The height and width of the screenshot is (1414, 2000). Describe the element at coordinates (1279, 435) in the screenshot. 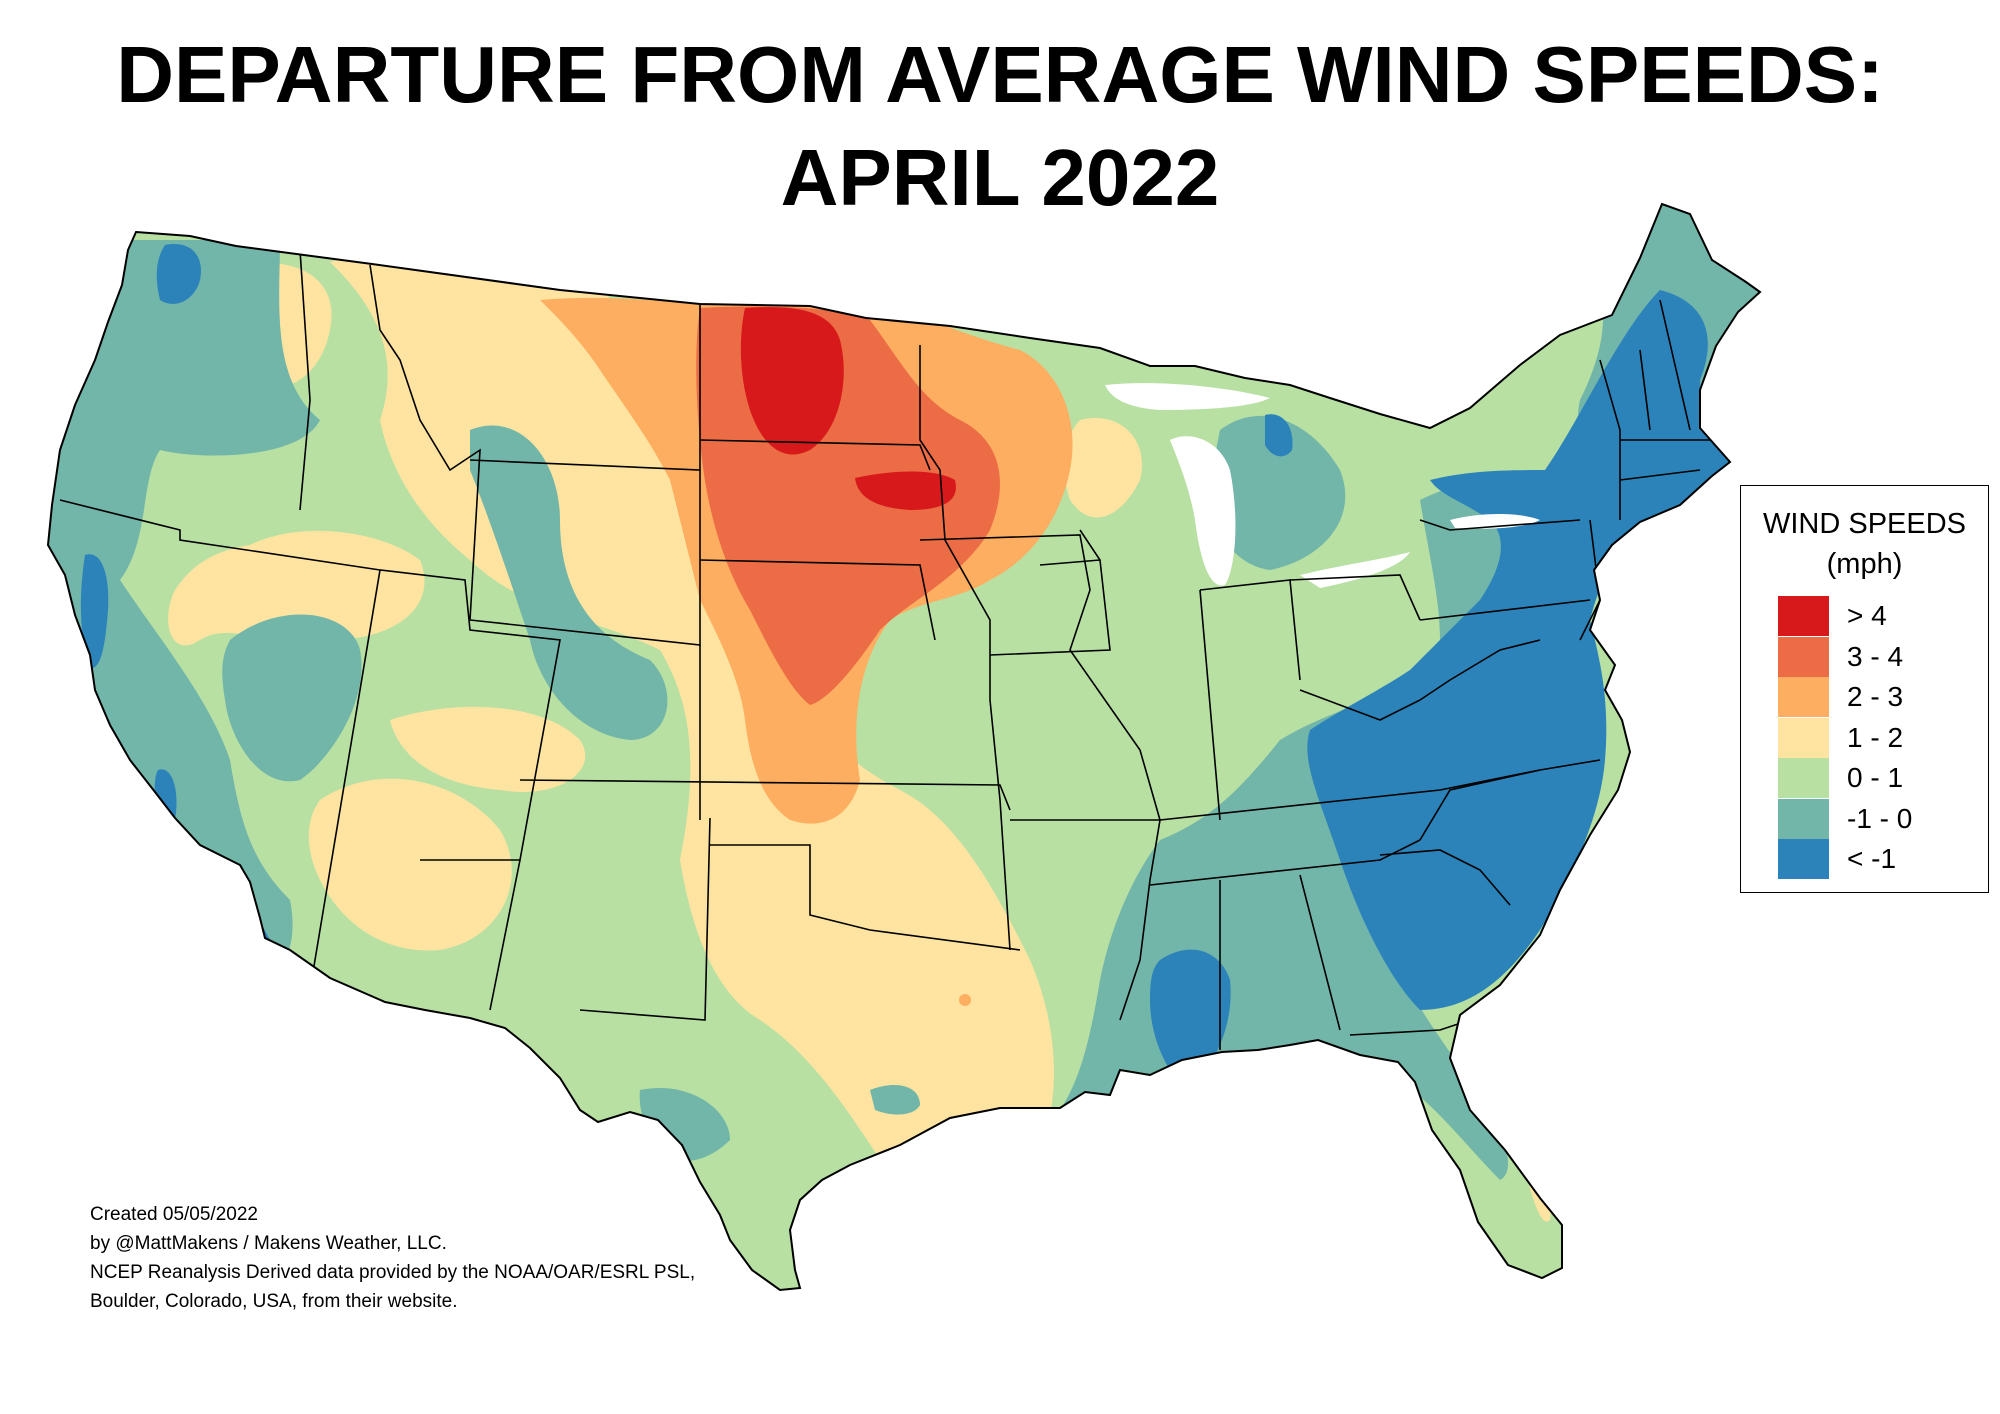

I see `zone-lt-neg1-michigan-spot` at that location.